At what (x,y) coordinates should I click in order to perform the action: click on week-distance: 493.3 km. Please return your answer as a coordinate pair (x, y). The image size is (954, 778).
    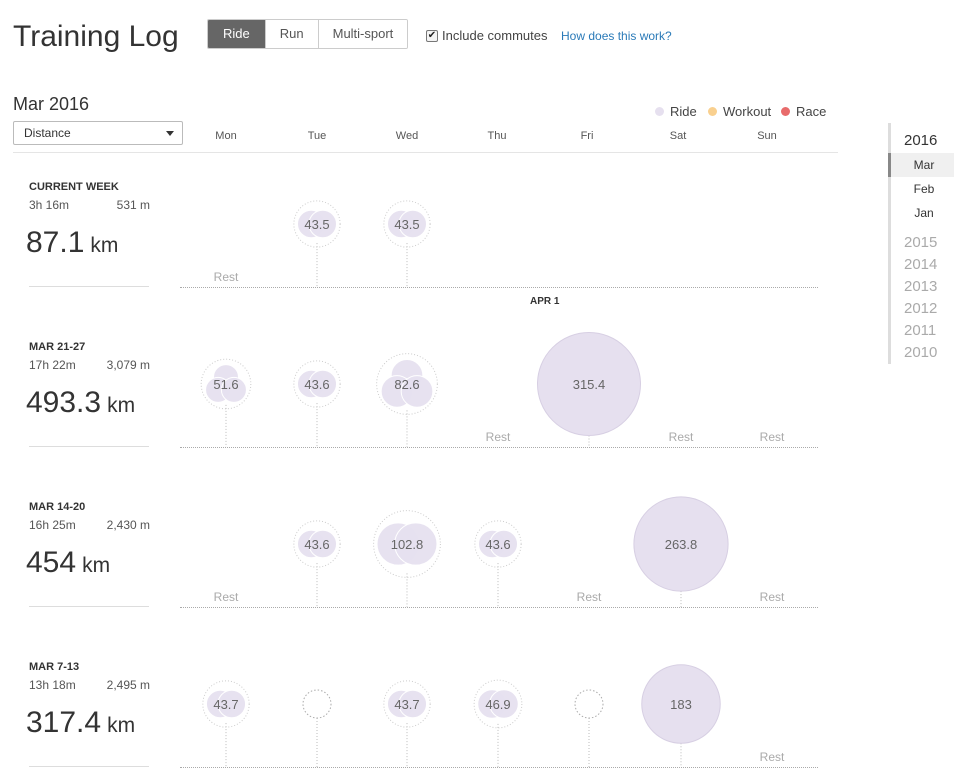
    Looking at the image, I should click on (80, 403).